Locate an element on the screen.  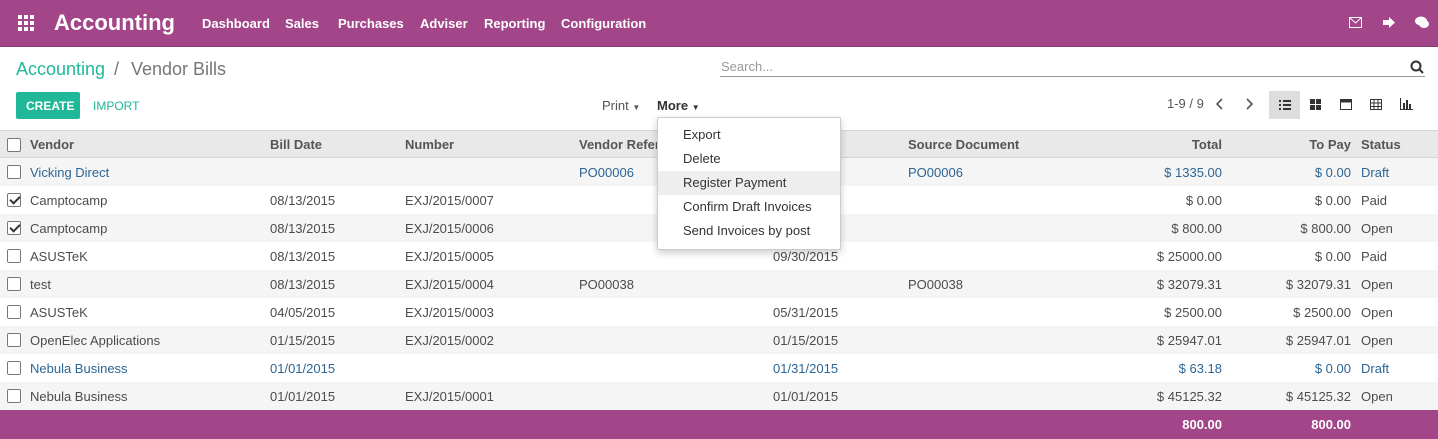
footer-row: 800.00 800.00 is located at coordinates (719, 424).